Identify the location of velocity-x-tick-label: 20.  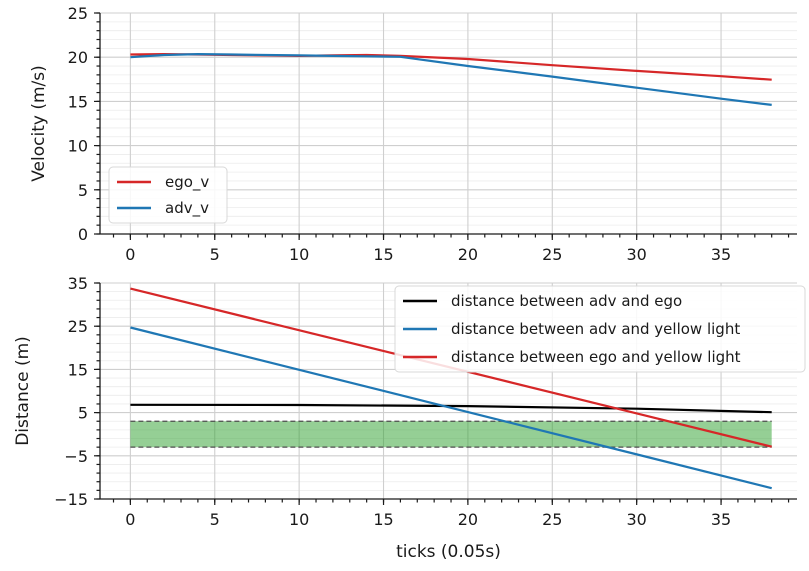
(468, 254).